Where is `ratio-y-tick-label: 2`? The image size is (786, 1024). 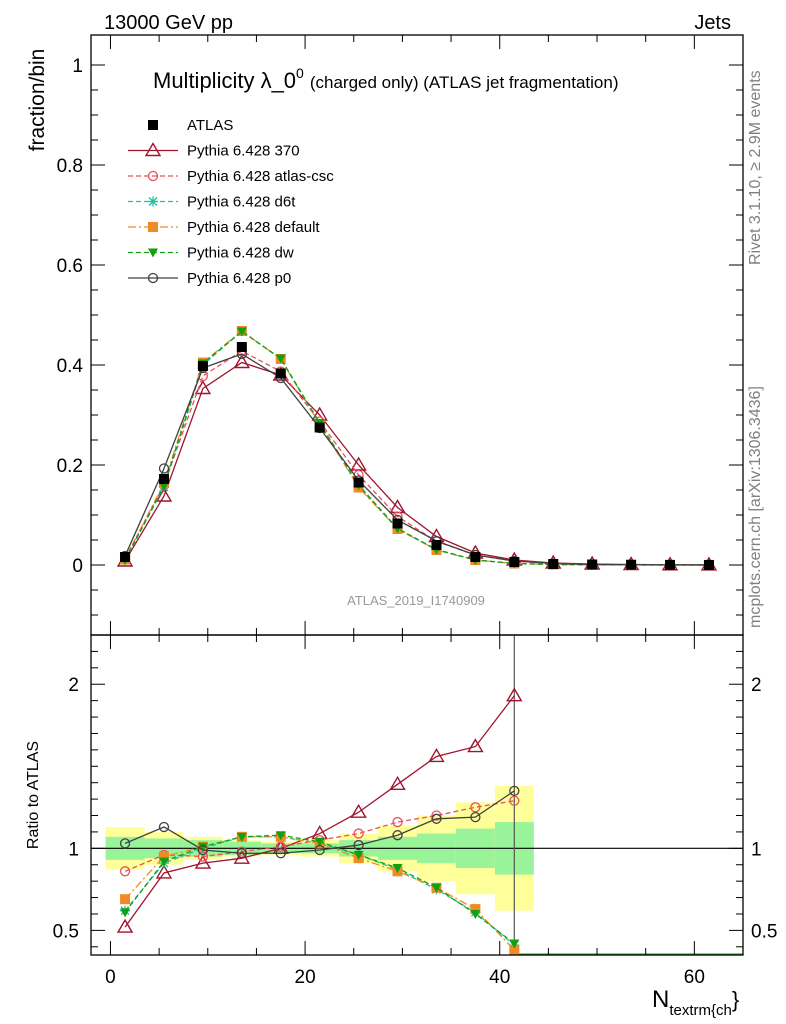
ratio-y-tick-label: 2 is located at coordinates (73, 685).